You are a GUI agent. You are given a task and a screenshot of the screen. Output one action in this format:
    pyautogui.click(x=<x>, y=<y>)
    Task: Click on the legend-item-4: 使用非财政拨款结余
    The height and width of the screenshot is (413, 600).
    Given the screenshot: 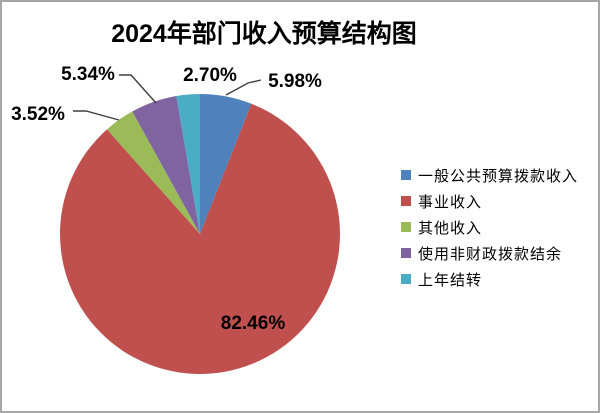 What is the action you would take?
    pyautogui.click(x=489, y=253)
    